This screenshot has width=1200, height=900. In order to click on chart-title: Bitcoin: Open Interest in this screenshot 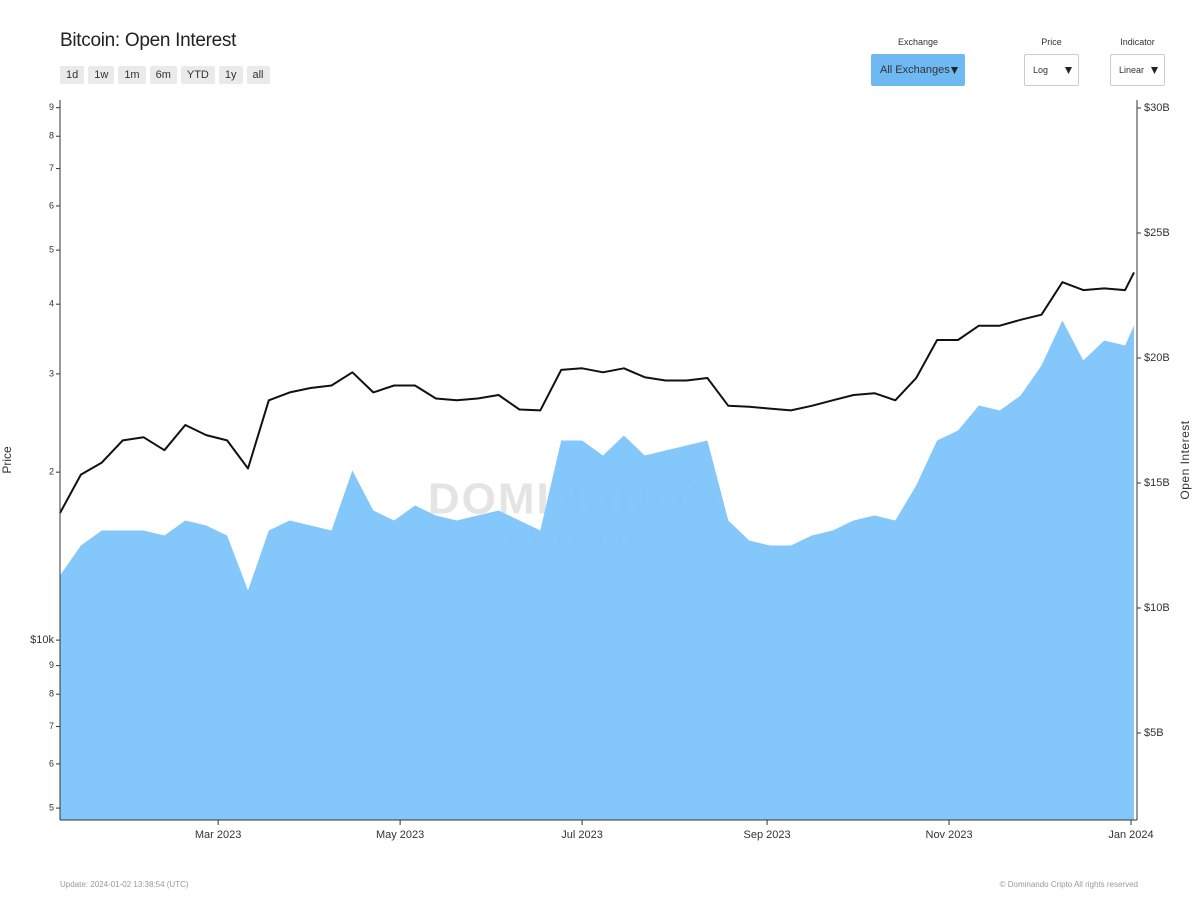, I will do `click(148, 40)`.